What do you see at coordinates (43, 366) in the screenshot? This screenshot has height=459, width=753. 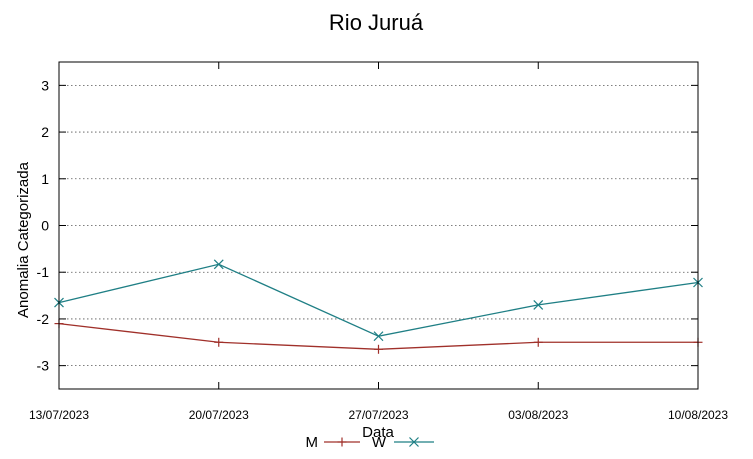 I see `y-tick-label: -3` at bounding box center [43, 366].